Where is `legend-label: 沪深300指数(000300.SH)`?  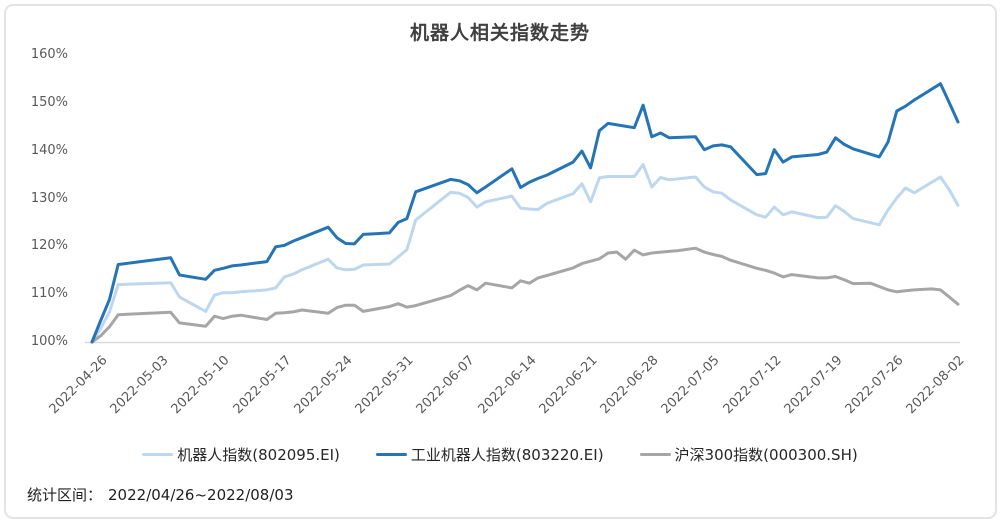 legend-label: 沪深300指数(000300.SH) is located at coordinates (766, 455).